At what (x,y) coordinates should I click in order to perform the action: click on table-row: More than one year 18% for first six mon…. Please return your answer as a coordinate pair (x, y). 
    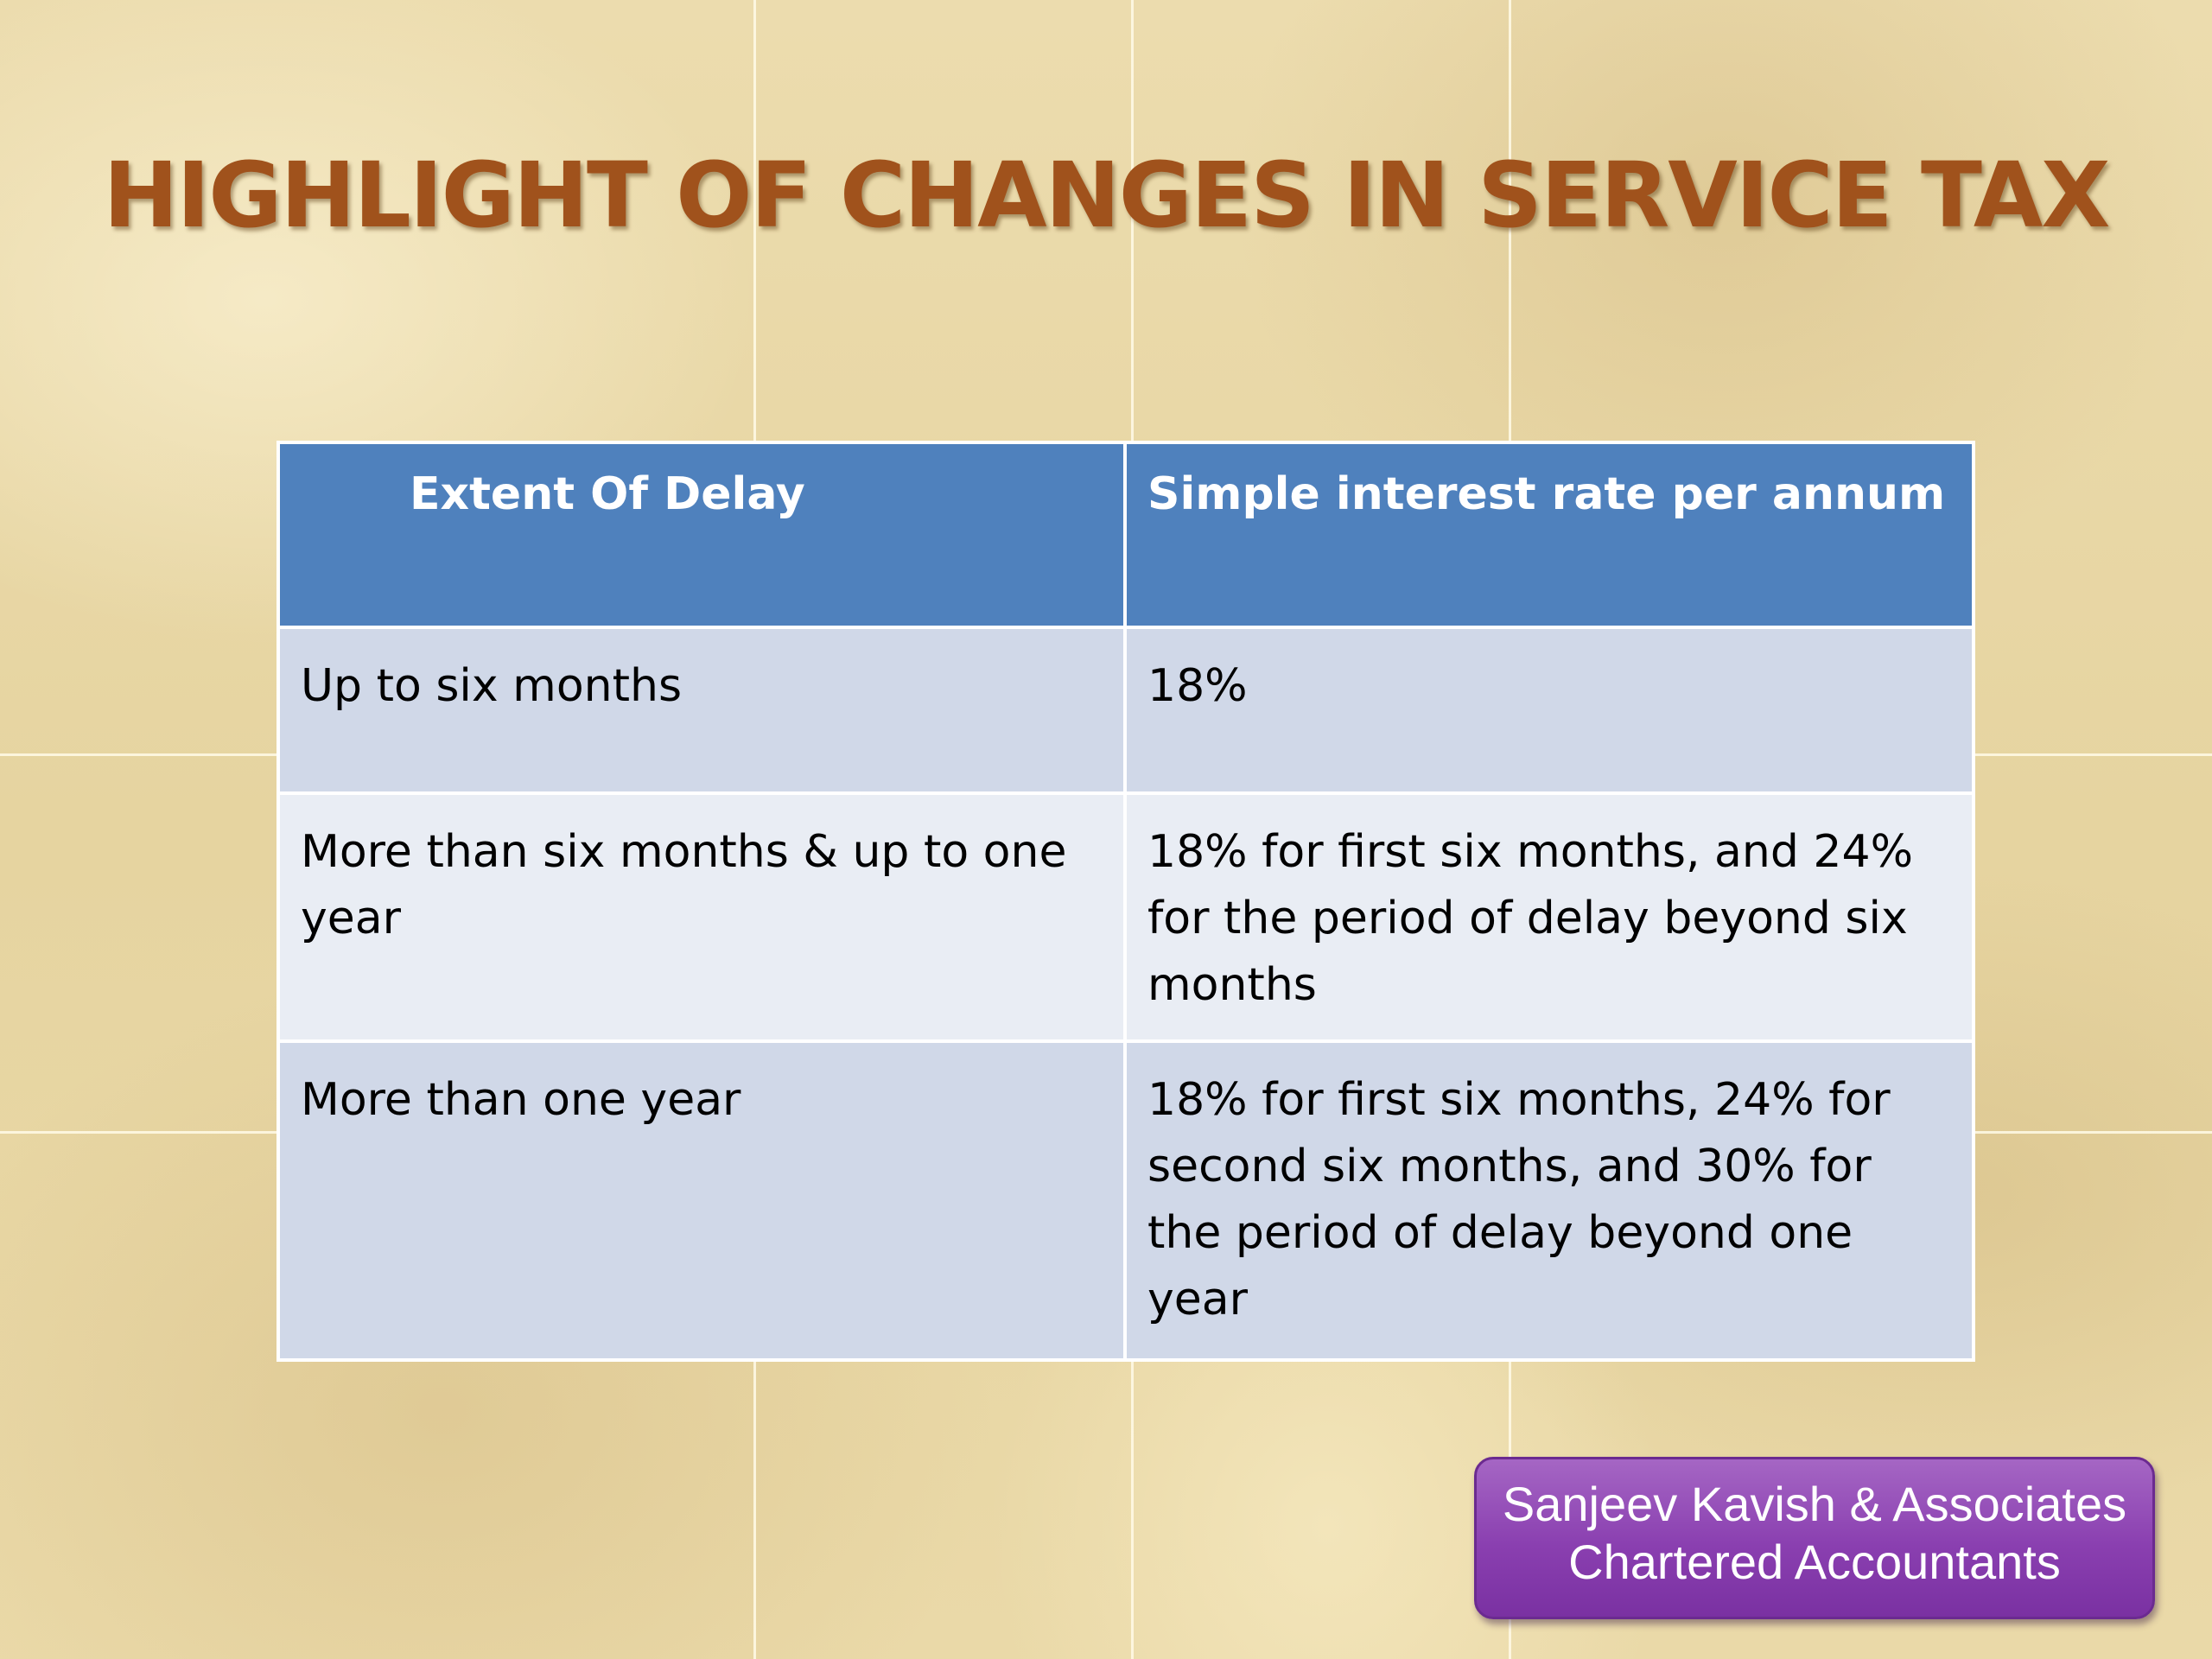
    Looking at the image, I should click on (1125, 1200).